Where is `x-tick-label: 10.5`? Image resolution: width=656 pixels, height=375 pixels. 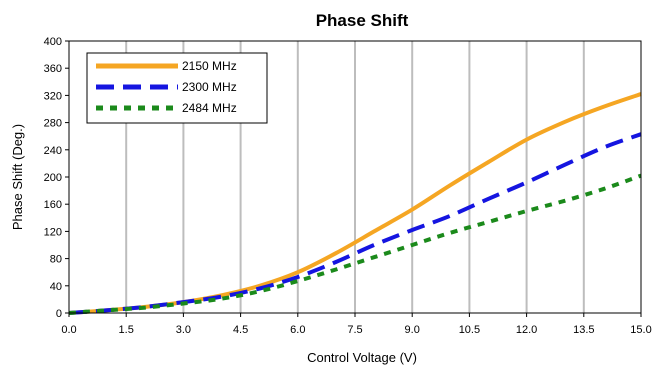 x-tick-label: 10.5 is located at coordinates (469, 330).